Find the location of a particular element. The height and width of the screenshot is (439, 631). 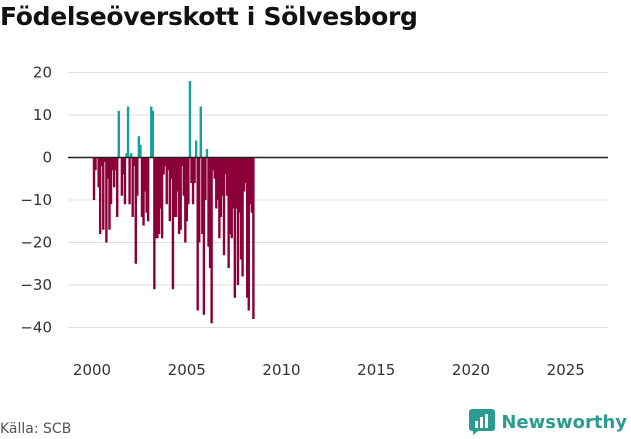

source-label: Källa: SCB is located at coordinates (36, 429).